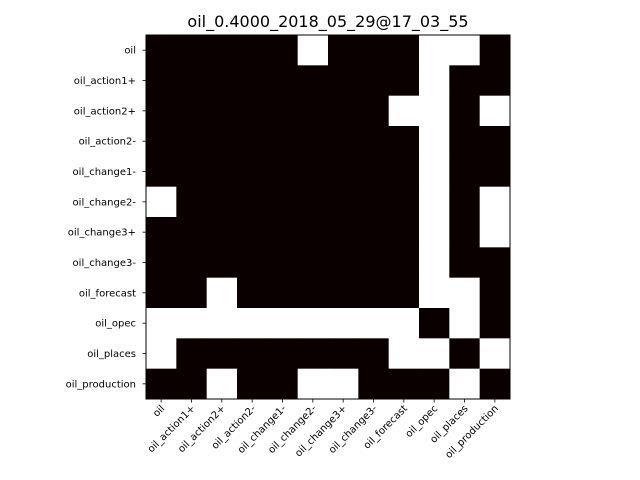 Image resolution: width=640 pixels, height=480 pixels. I want to click on heatmap-cell-r9-c11, so click(495, 323).